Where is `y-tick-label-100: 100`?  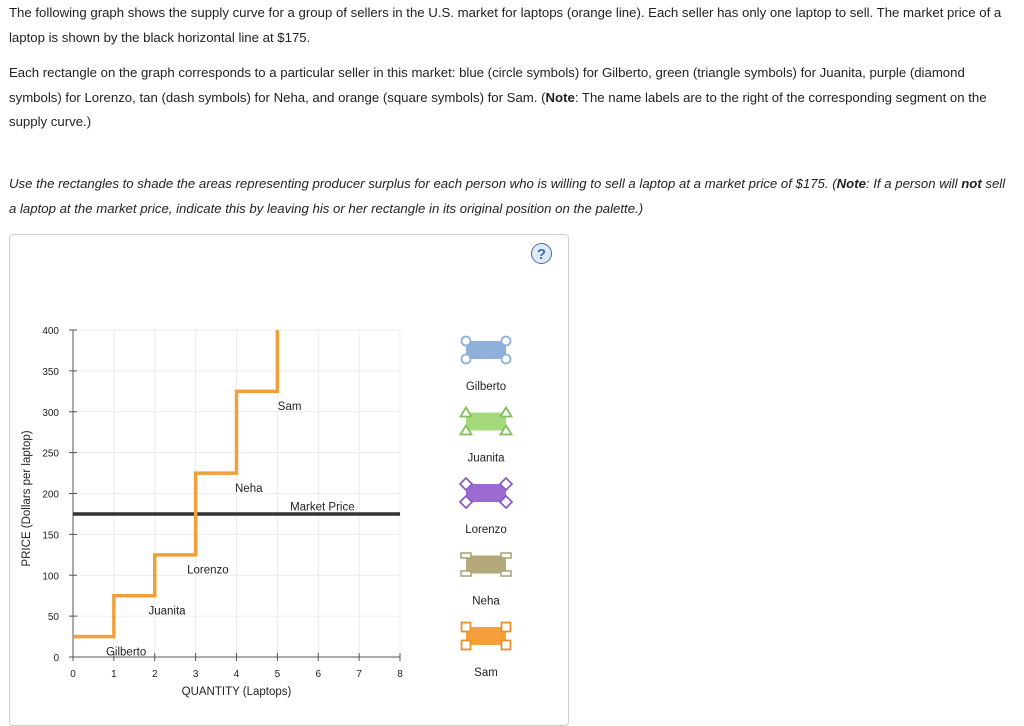
y-tick-label-100: 100 is located at coordinates (50, 576).